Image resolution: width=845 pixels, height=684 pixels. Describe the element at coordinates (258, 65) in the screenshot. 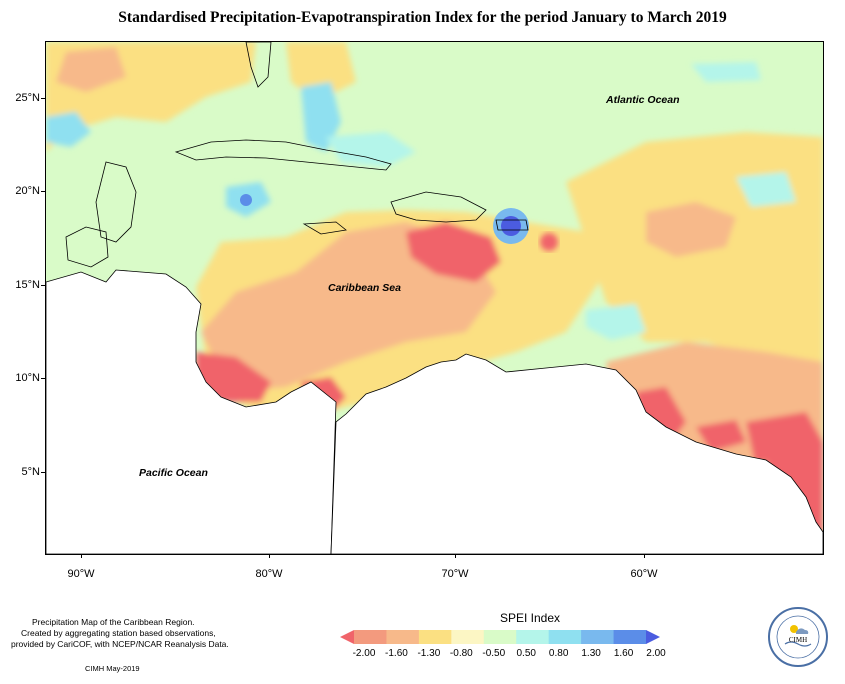

I see `florida-outline` at that location.